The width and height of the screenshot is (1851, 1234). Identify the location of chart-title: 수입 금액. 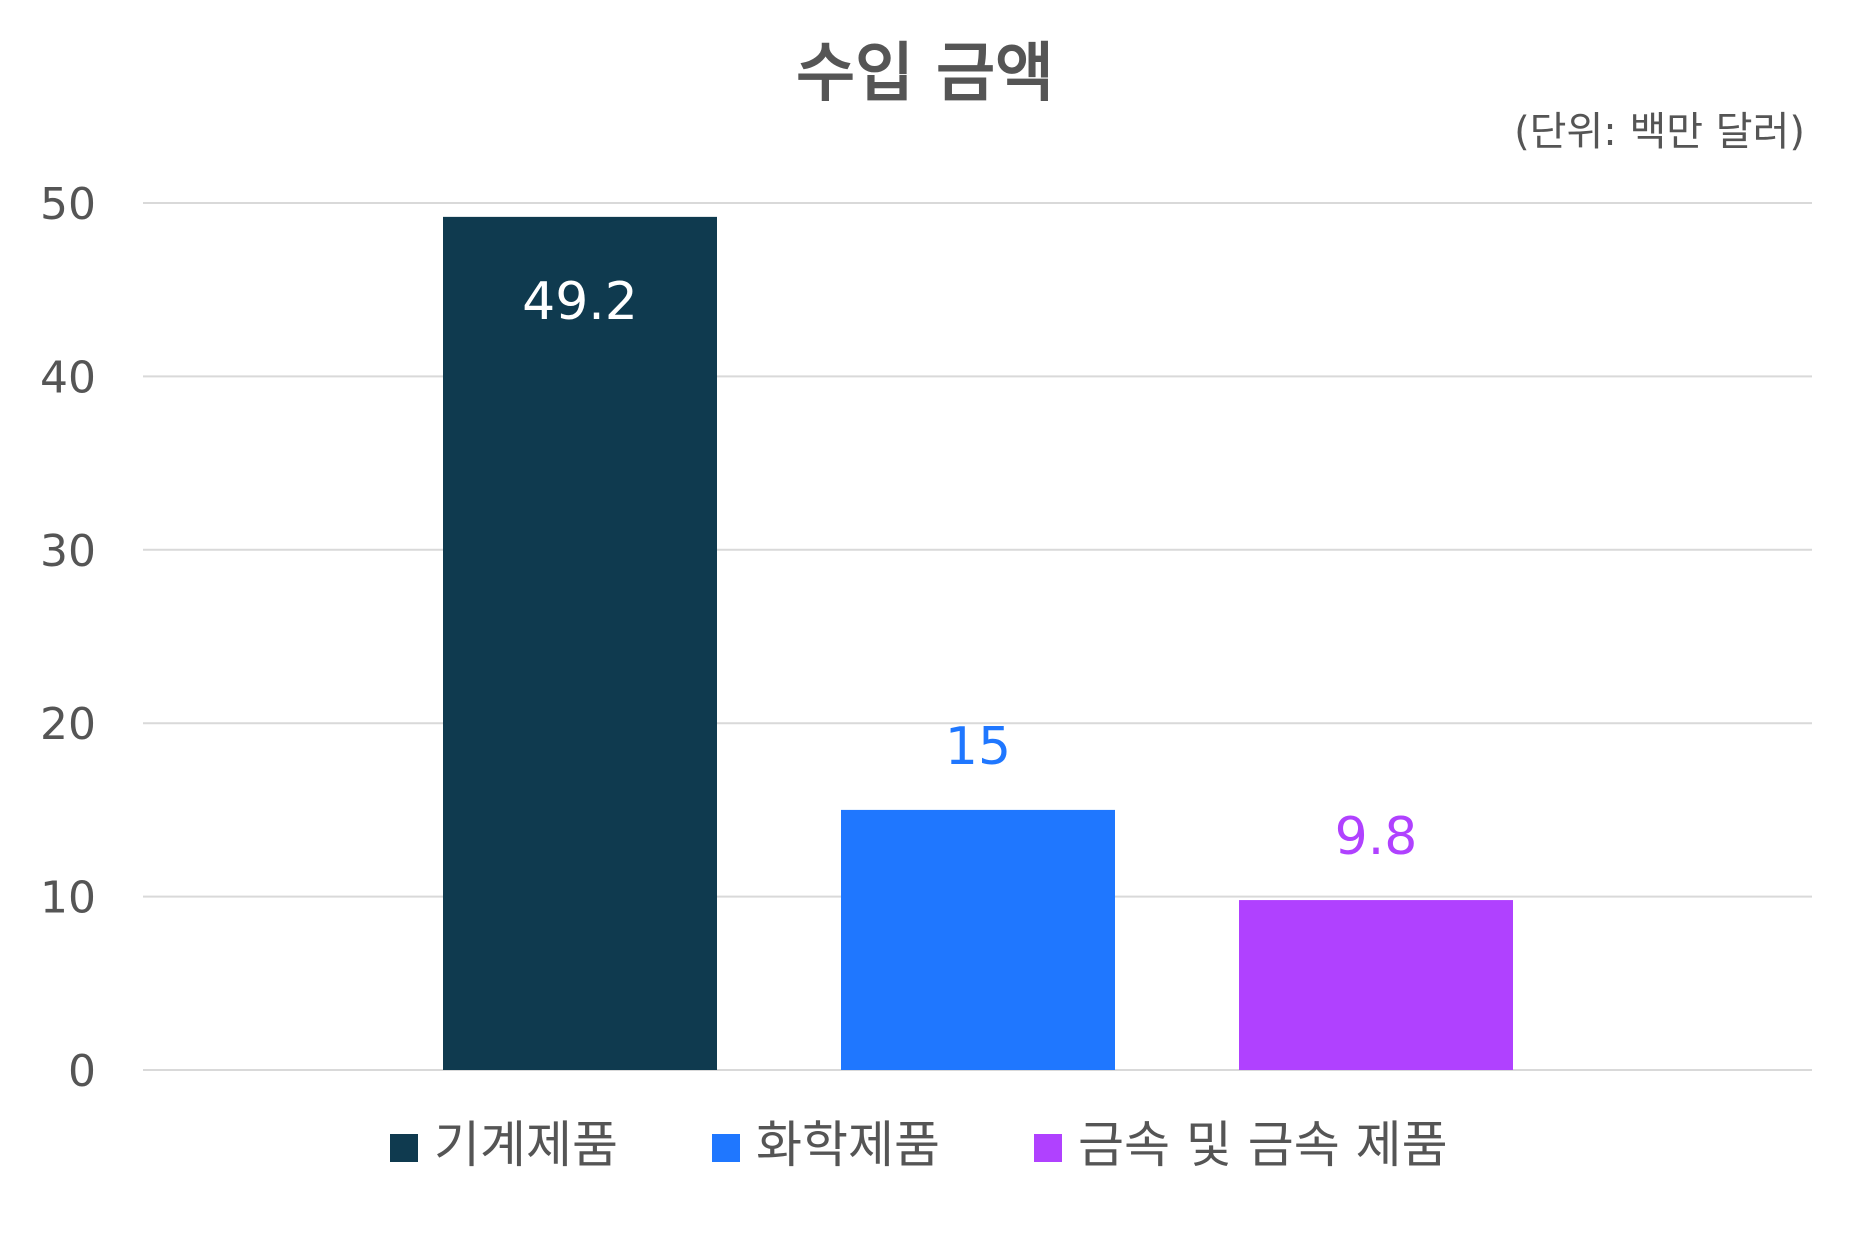
(925, 74).